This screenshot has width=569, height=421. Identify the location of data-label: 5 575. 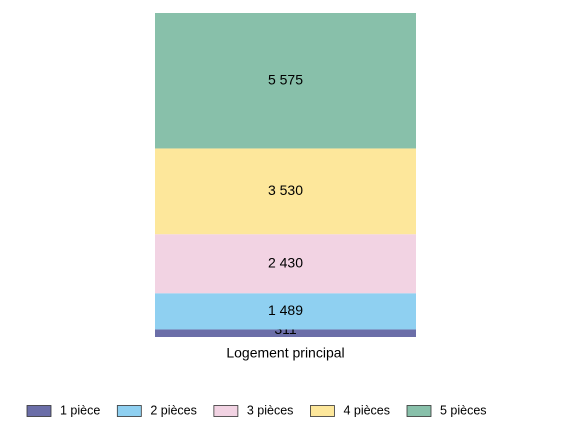
(285, 79).